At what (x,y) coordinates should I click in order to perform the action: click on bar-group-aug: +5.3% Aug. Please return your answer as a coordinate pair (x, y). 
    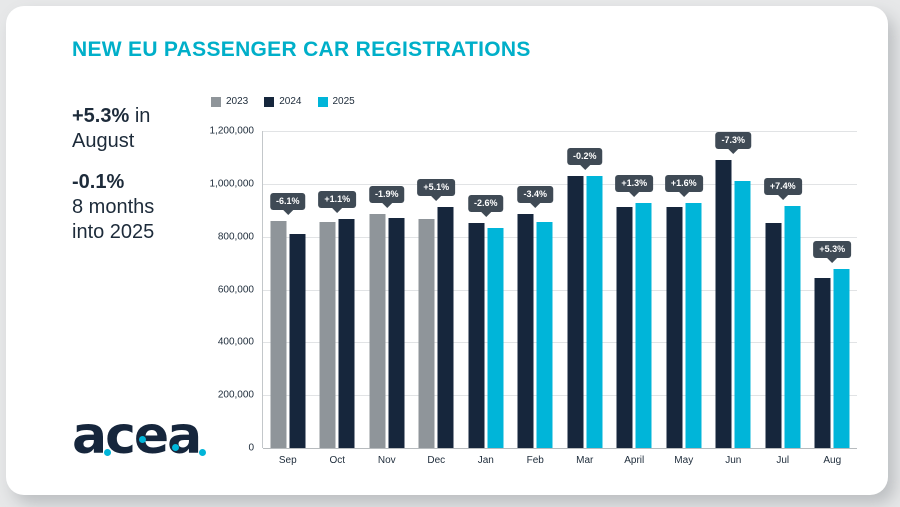
    Looking at the image, I should click on (833, 298).